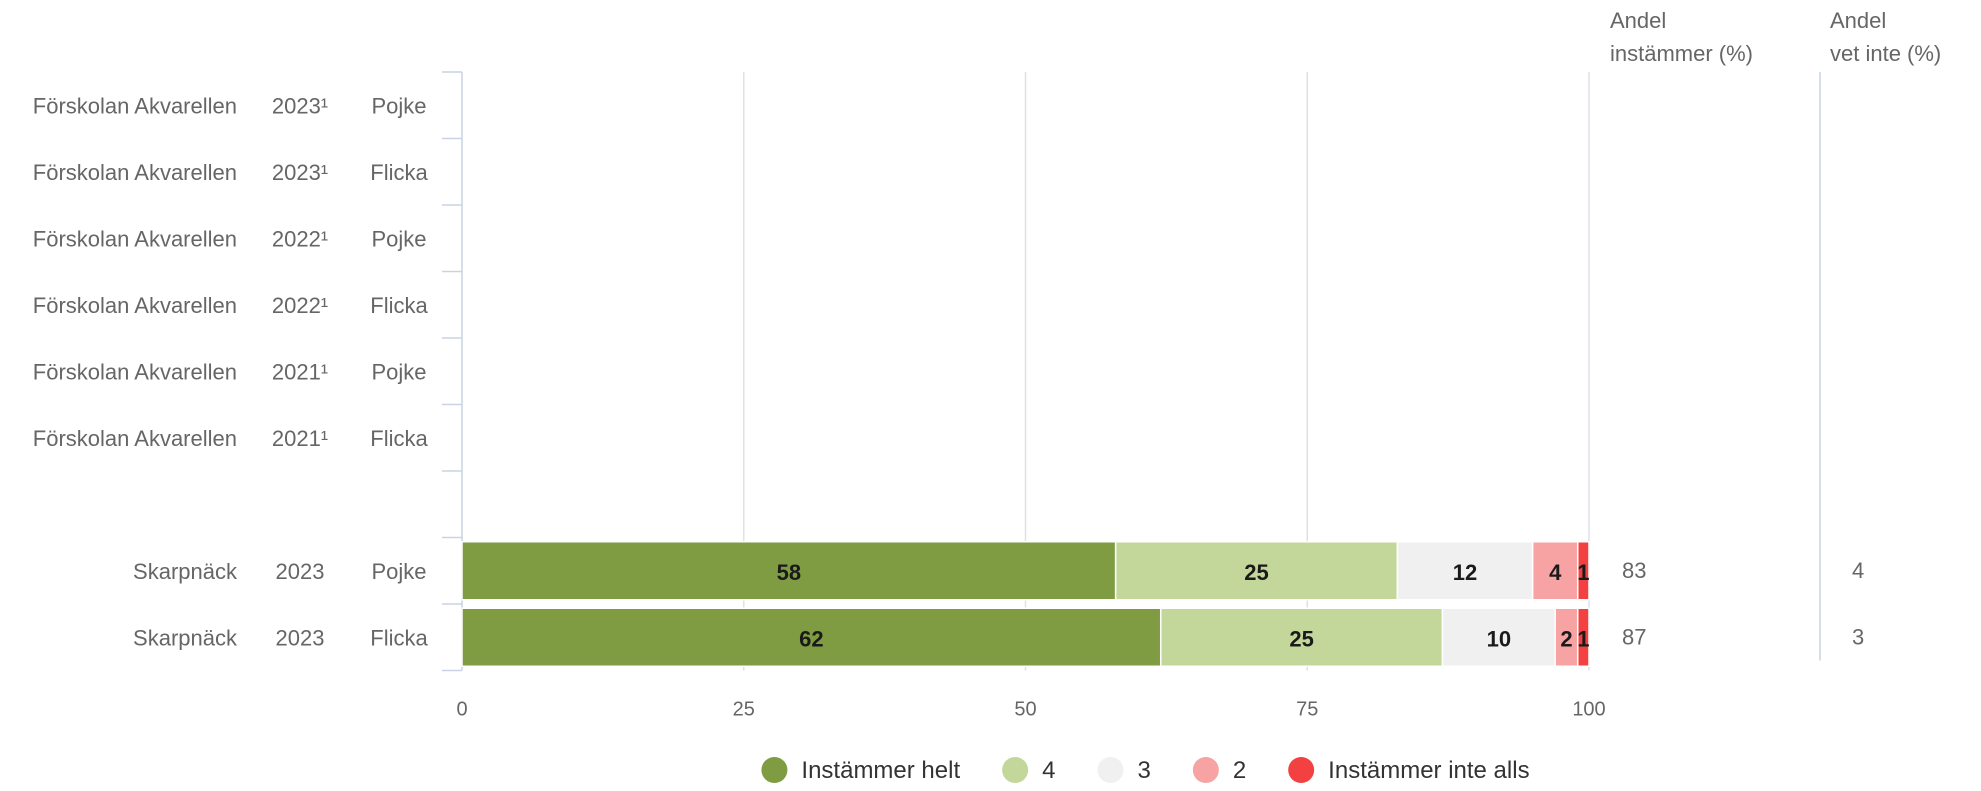  Describe the element at coordinates (1858, 570) in the screenshot. I see `dont-know-share-value: 4` at that location.